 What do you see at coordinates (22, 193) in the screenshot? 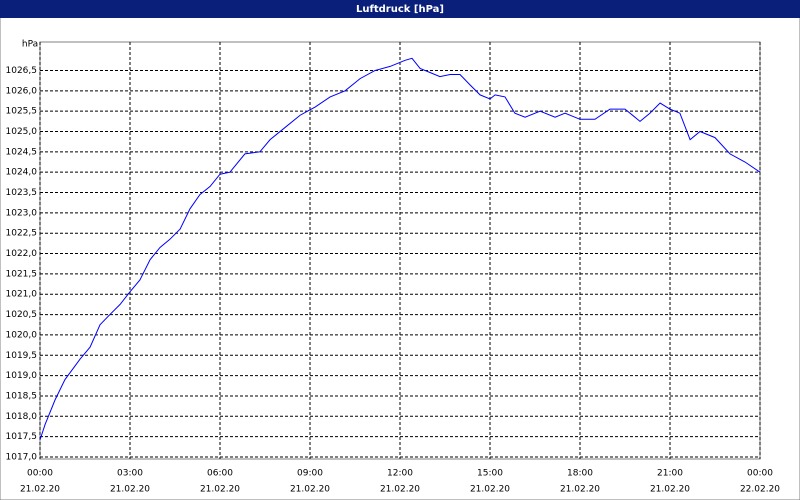
I see `y-tick-label: 1023,5` at bounding box center [22, 193].